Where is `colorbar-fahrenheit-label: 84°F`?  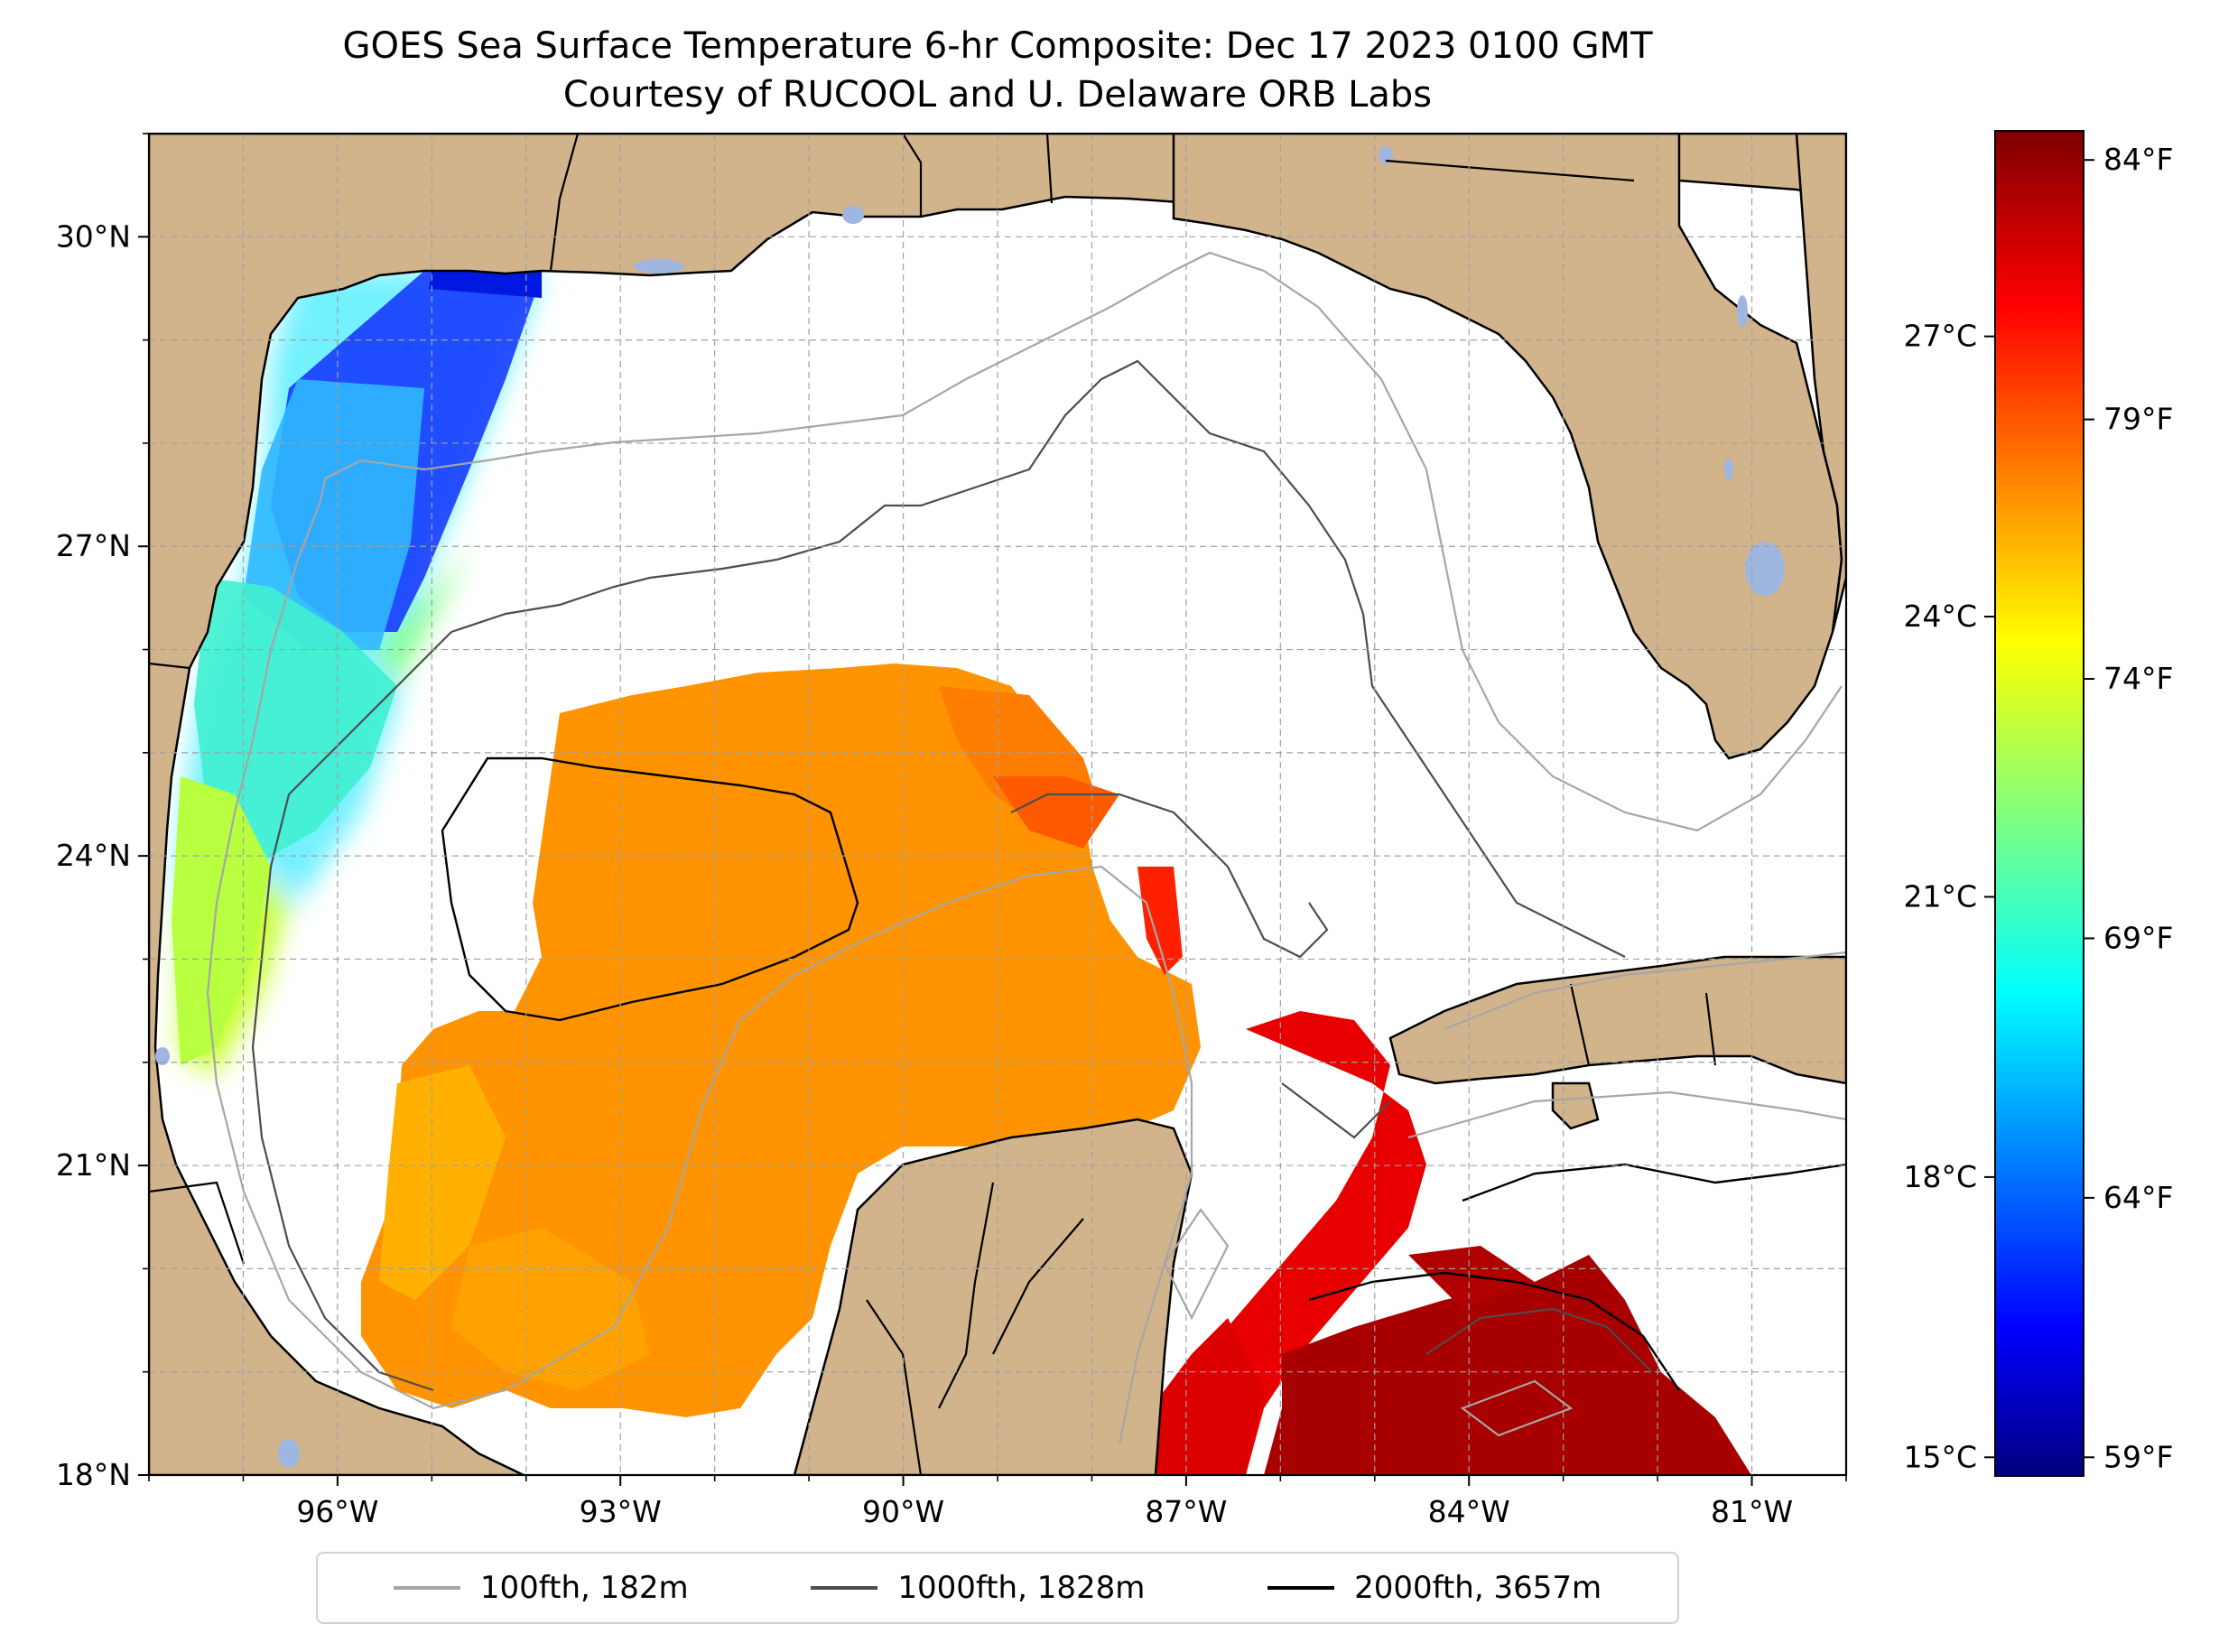
colorbar-fahrenheit-label: 84°F is located at coordinates (2138, 159).